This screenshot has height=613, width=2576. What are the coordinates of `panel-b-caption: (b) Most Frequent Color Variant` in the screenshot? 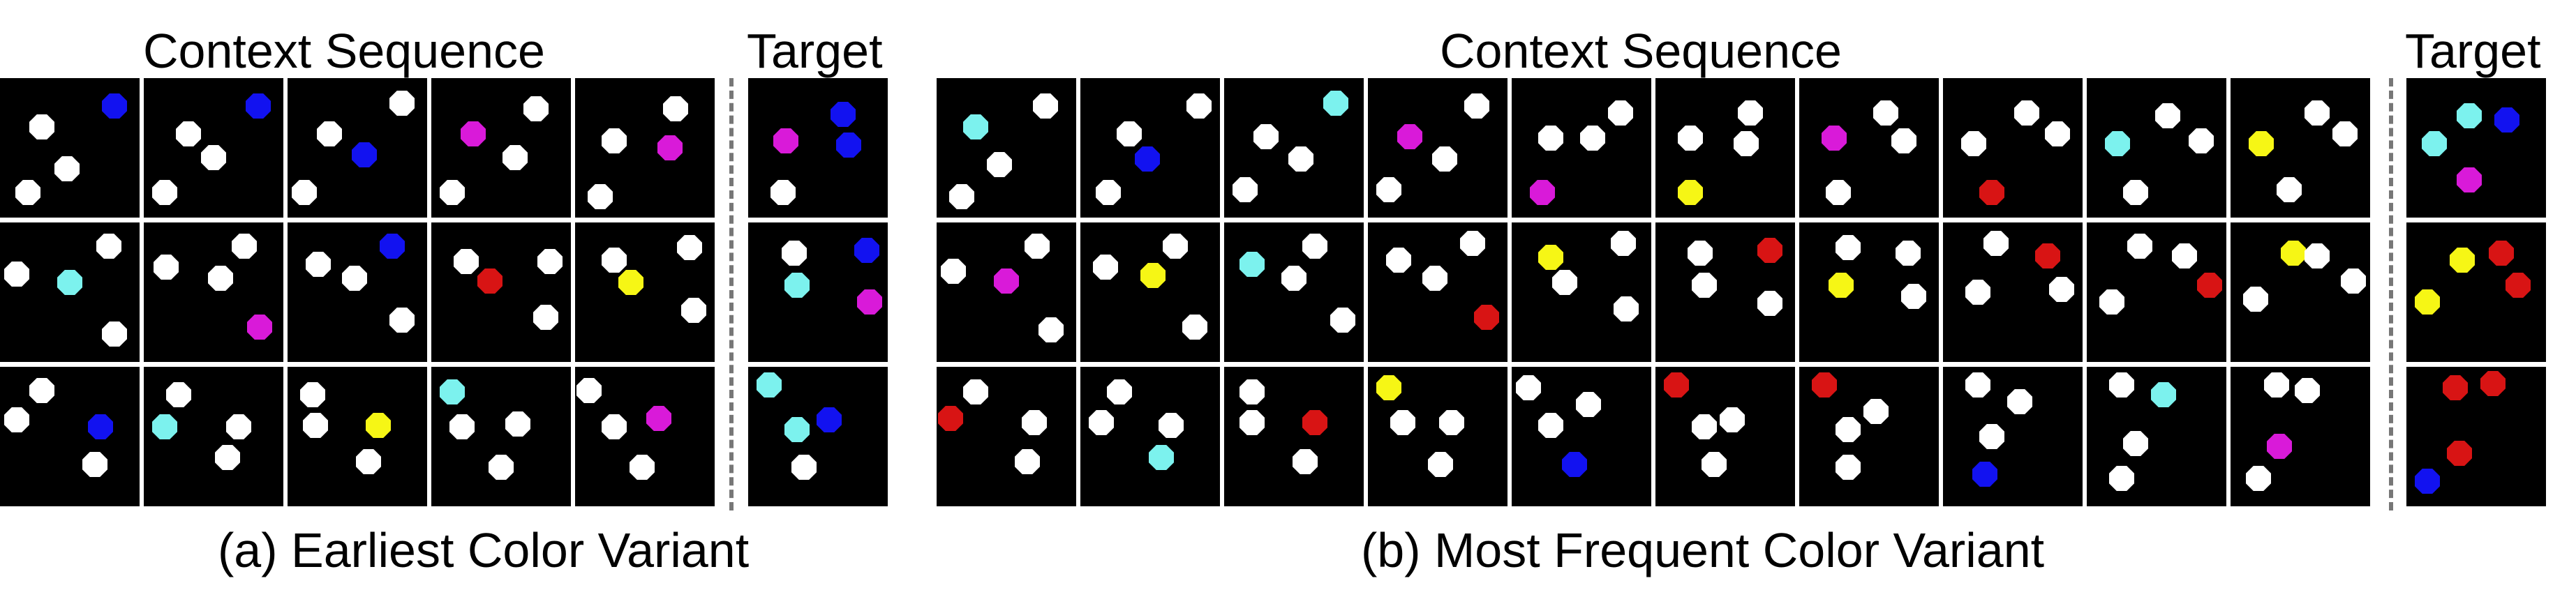 It's located at (1703, 550).